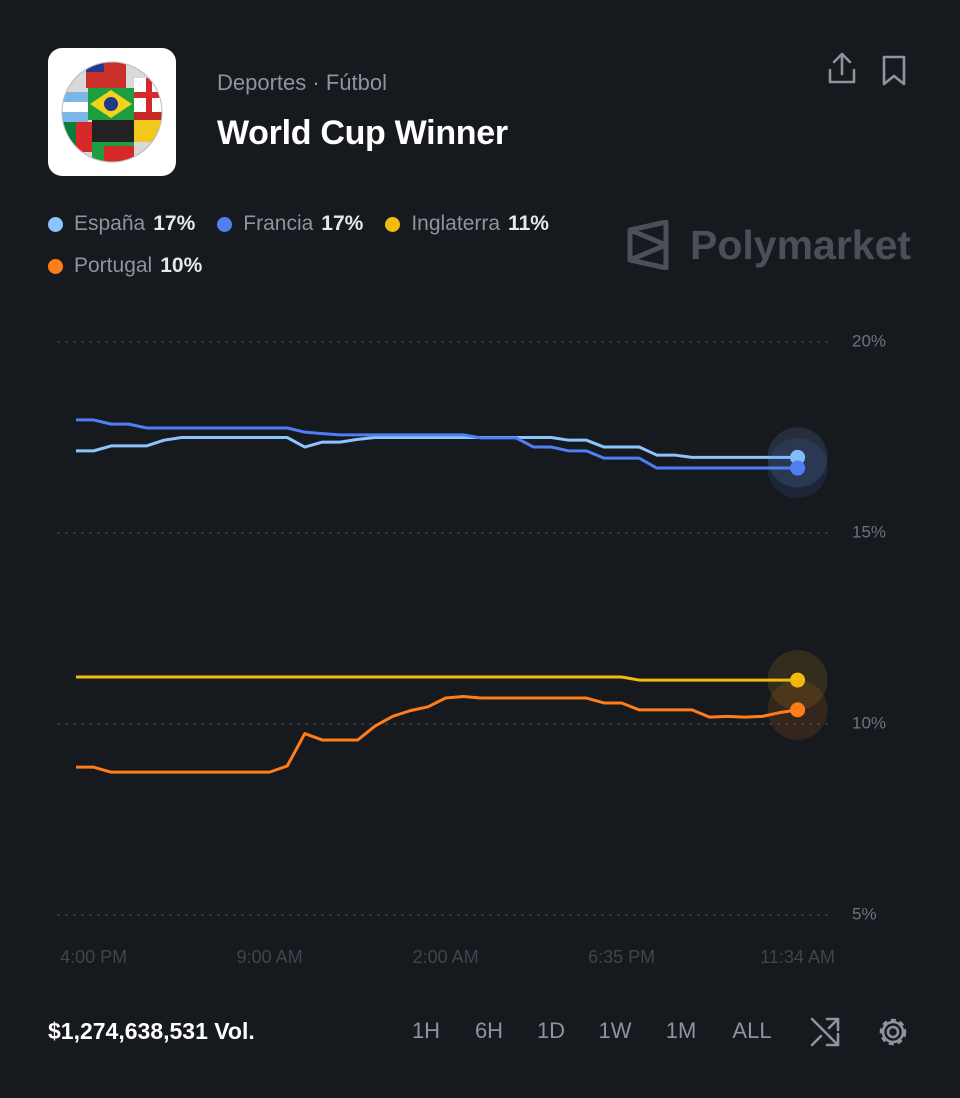  I want to click on watermark: Polymarket, so click(768, 245).